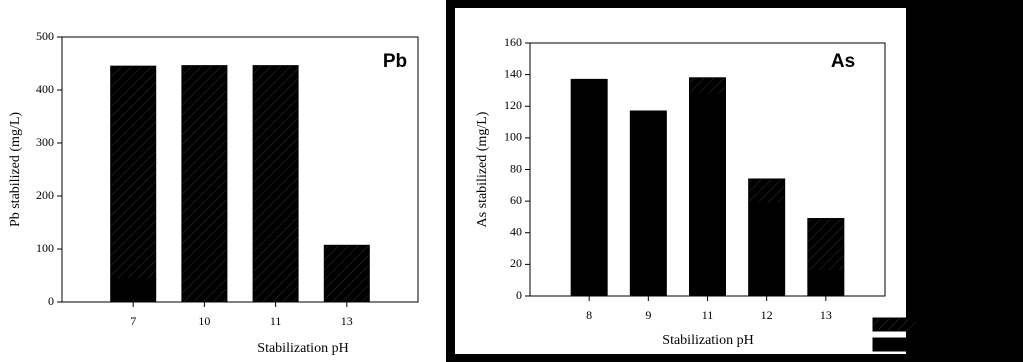 This screenshot has width=1023, height=362. What do you see at coordinates (516, 168) in the screenshot?
I see `y-tick-label: 80` at bounding box center [516, 168].